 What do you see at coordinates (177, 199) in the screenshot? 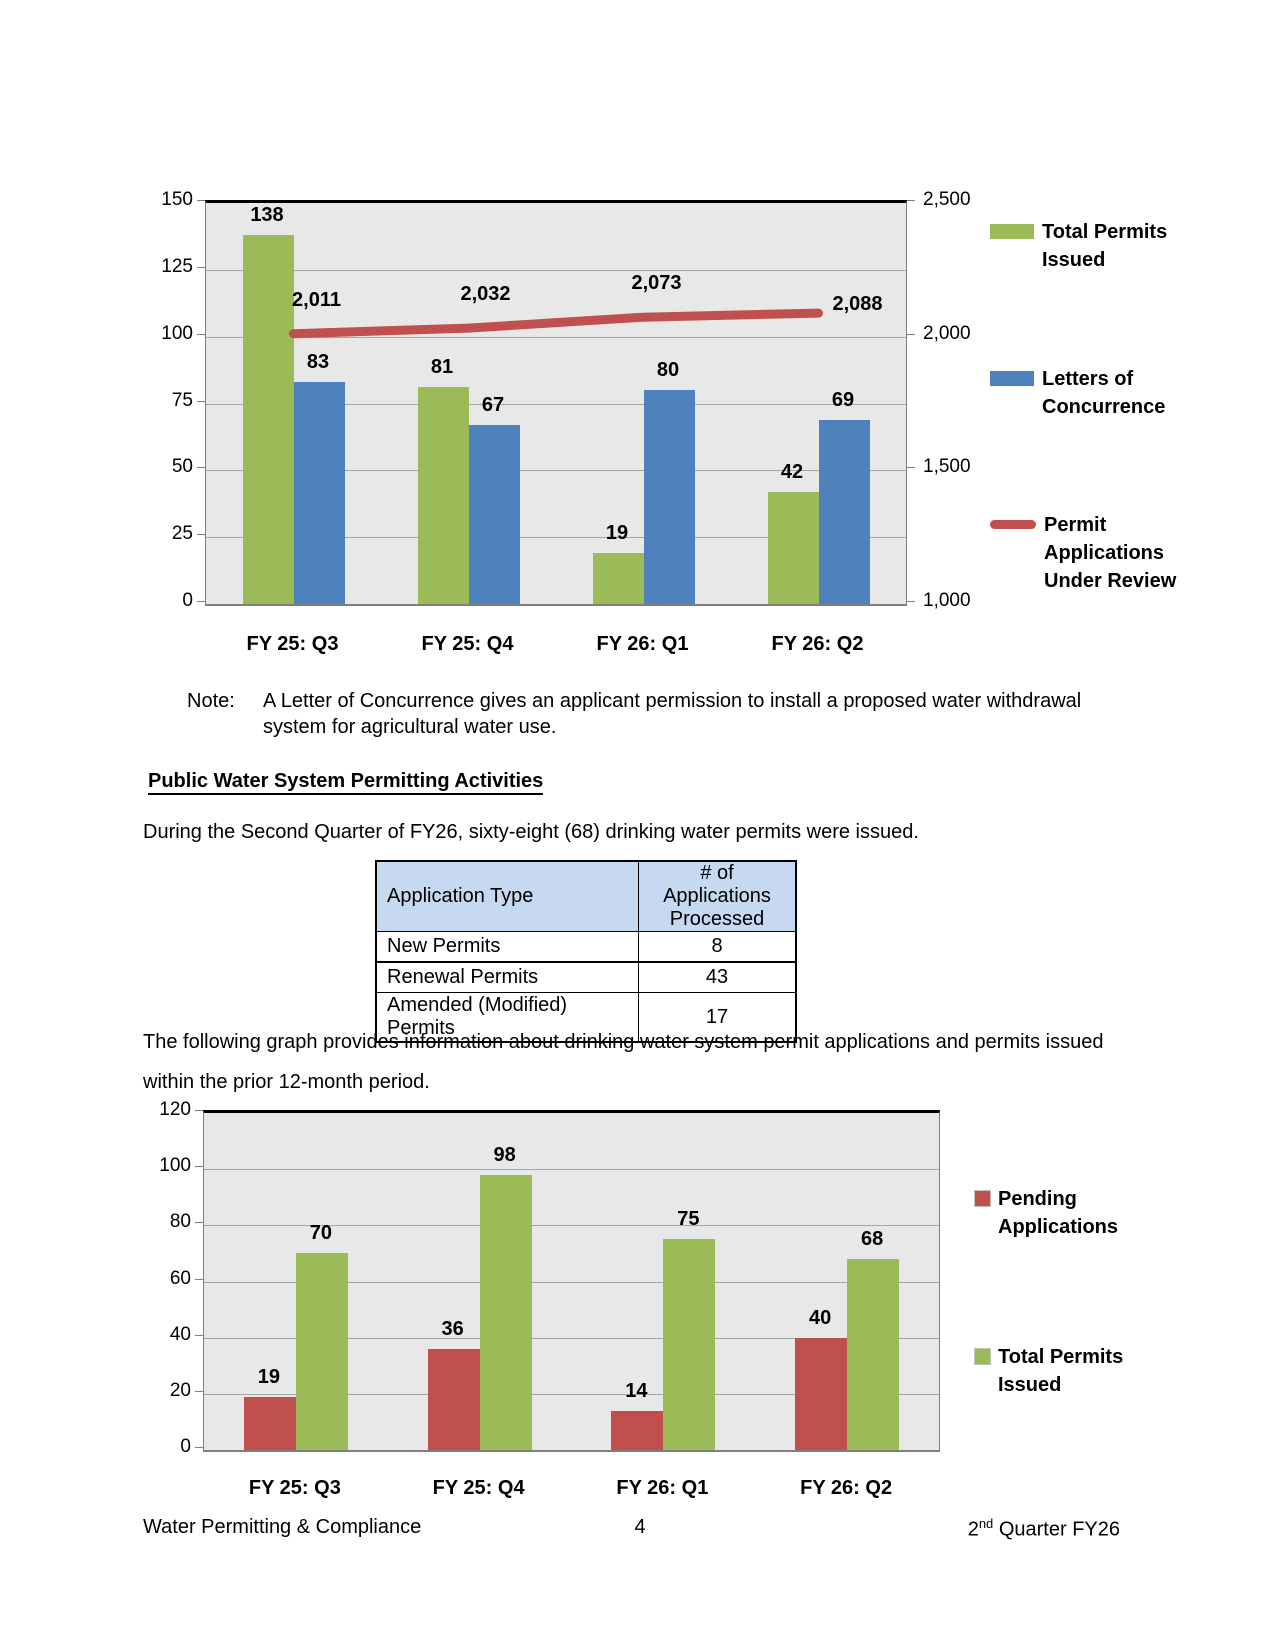
I see `y-axis-tick-label: 150` at bounding box center [177, 199].